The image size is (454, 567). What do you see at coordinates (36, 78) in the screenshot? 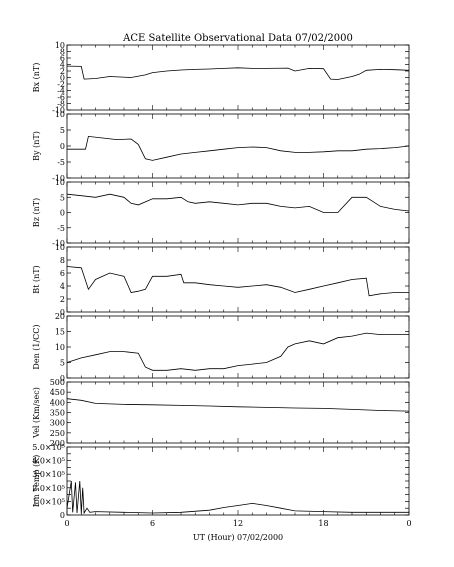
I see `y-axis-label: Bx (nT)` at bounding box center [36, 78].